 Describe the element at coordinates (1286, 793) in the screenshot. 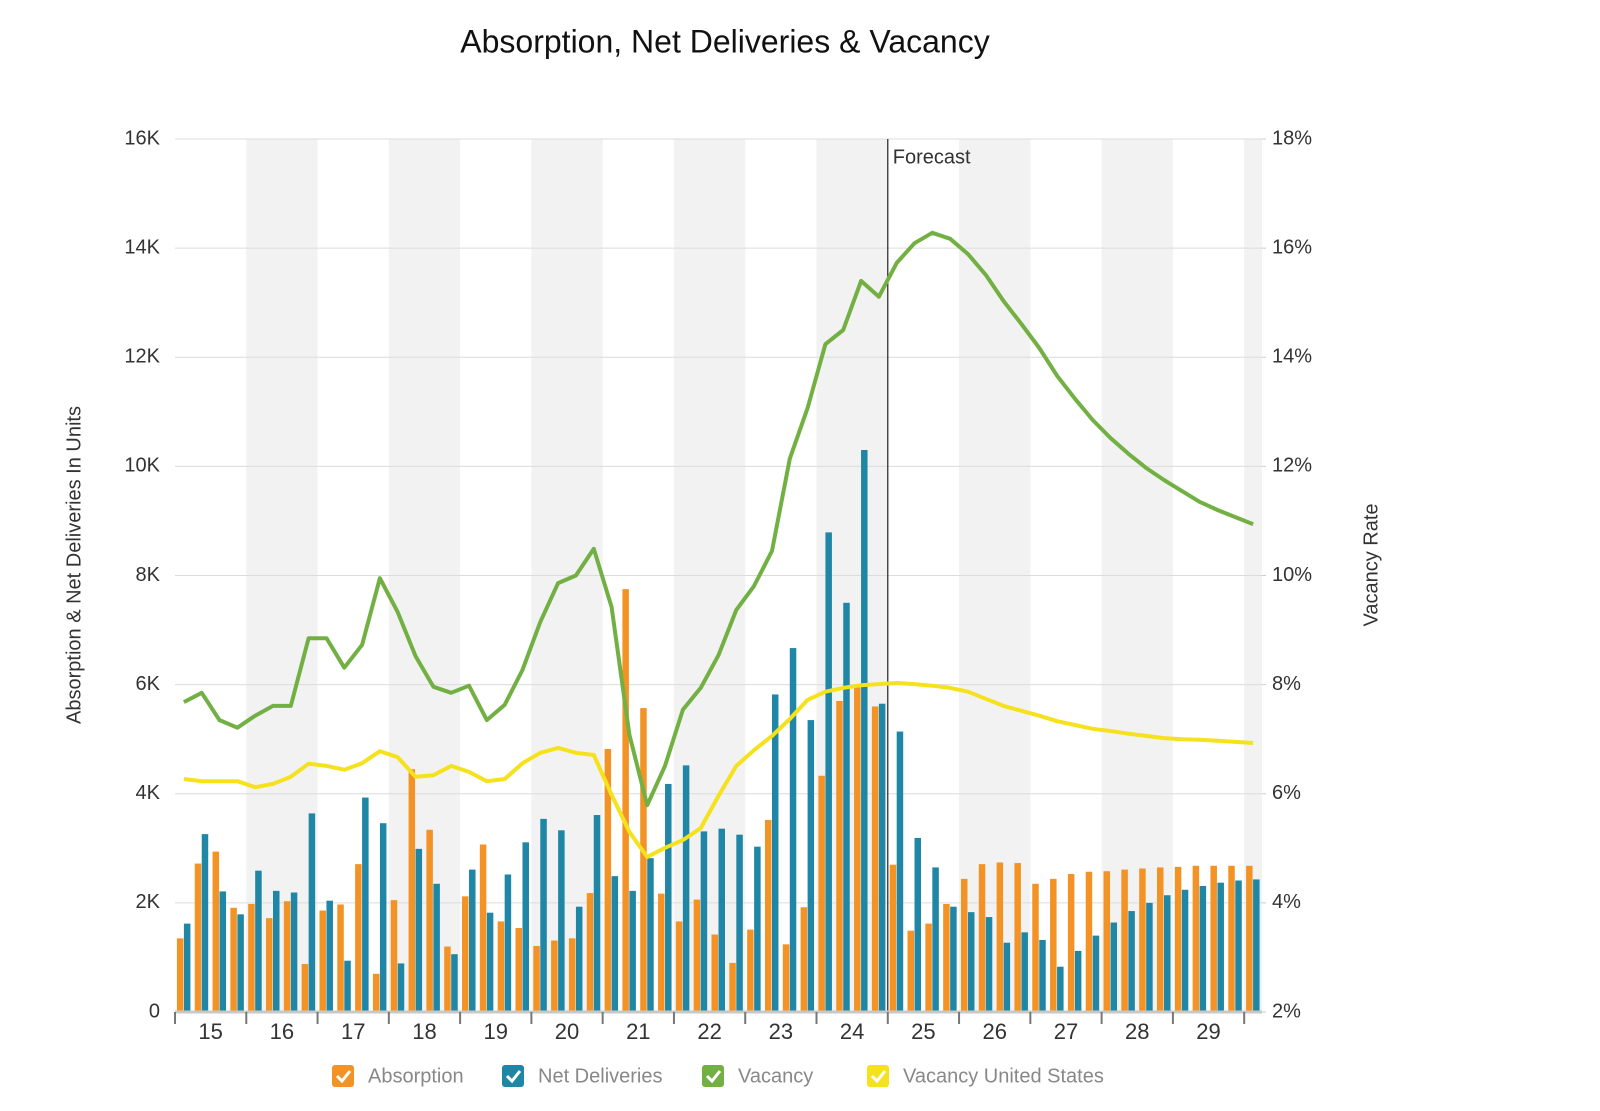

I see `y2-tick-label: 6%` at that location.